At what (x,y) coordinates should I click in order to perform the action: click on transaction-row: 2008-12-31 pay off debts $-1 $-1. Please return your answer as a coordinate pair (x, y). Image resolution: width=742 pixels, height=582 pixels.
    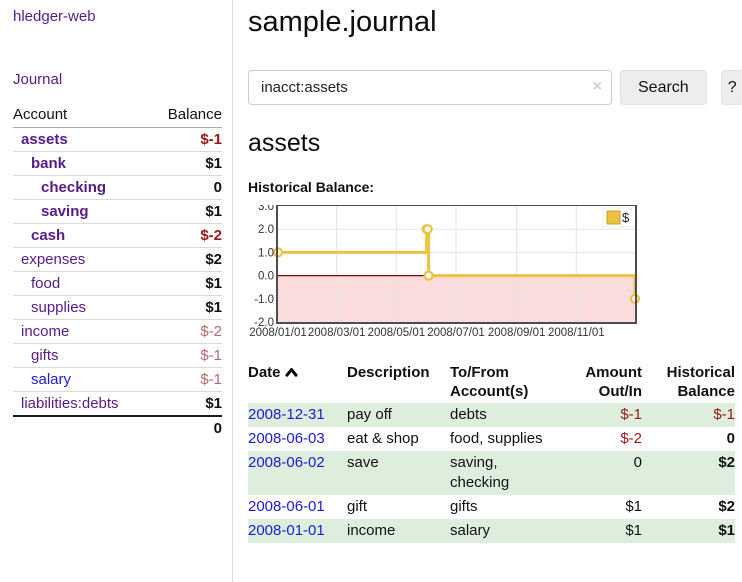
    Looking at the image, I should click on (491, 415).